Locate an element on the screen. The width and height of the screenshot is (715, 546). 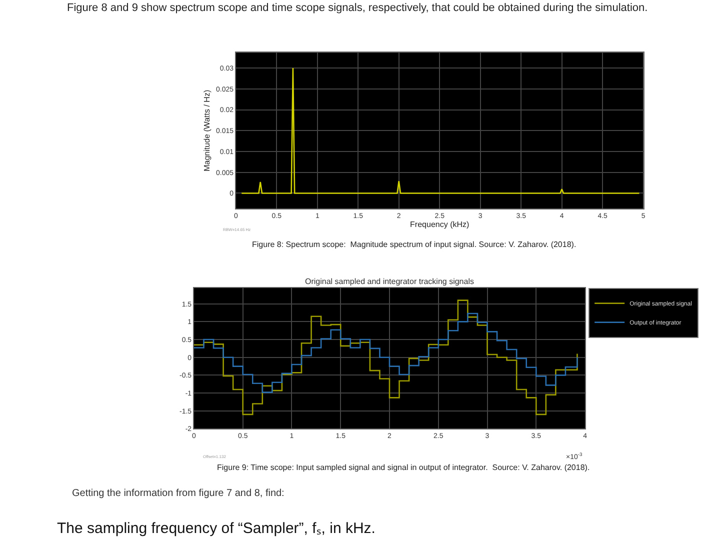
y-axis-title: Magnitude (Watts / Hz) is located at coordinates (207, 131).